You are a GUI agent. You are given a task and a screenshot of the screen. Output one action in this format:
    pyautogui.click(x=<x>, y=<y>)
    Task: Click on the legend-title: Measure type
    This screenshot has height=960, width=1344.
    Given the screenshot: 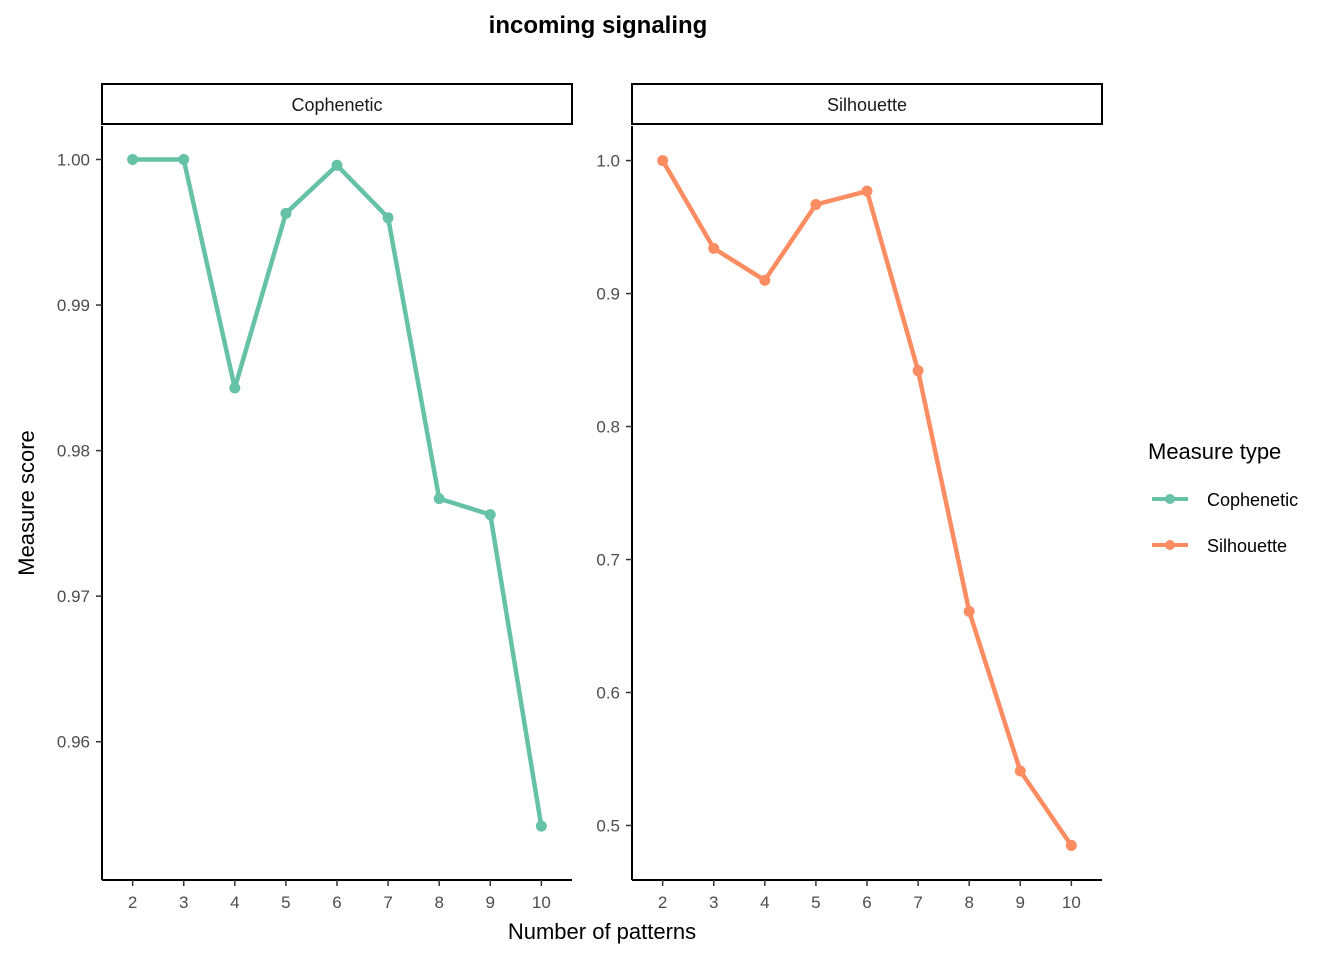 What is the action you would take?
    pyautogui.click(x=1214, y=451)
    